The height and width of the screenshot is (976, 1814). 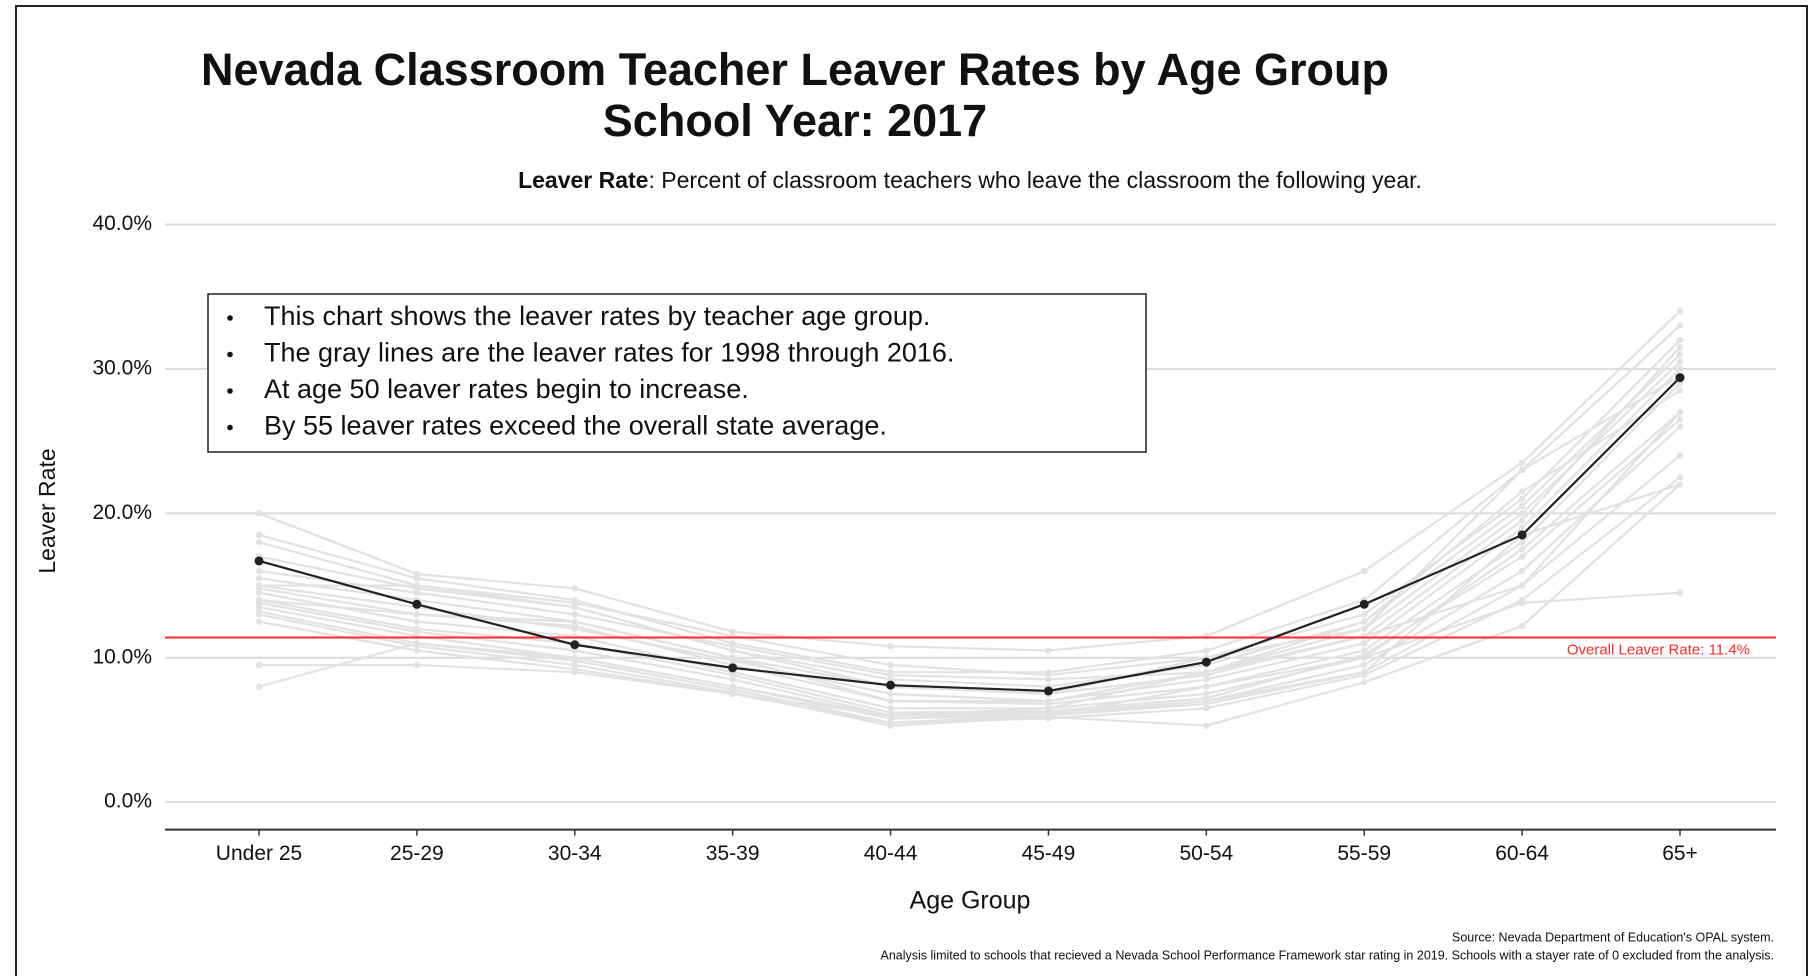 What do you see at coordinates (122, 512) in the screenshot?
I see `y-tick-label: 20.0%` at bounding box center [122, 512].